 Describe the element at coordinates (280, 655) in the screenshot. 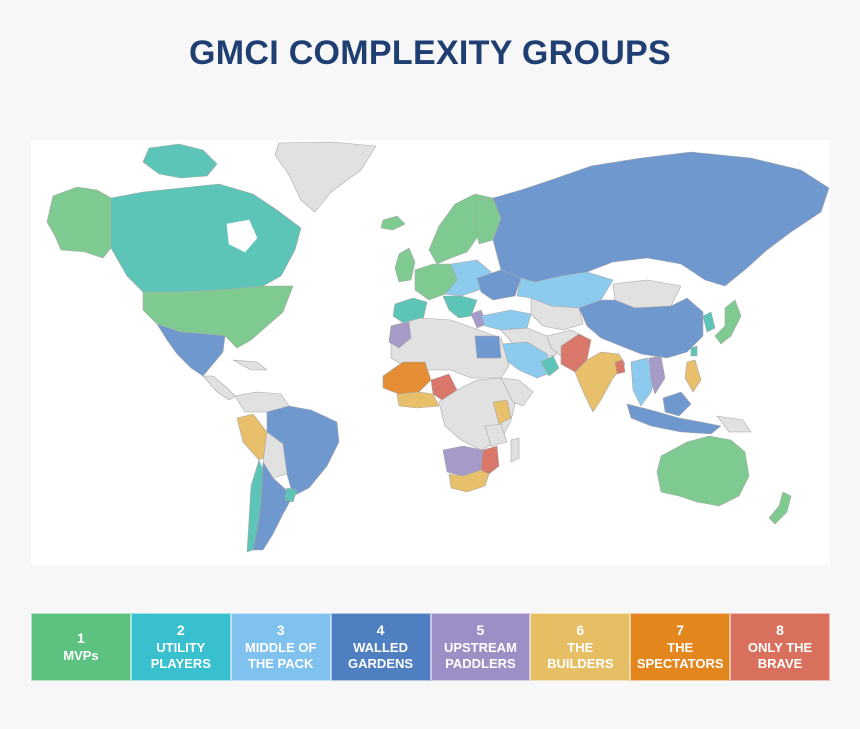

I see `legend-group-label: MIDDLE OF THE PACK` at that location.